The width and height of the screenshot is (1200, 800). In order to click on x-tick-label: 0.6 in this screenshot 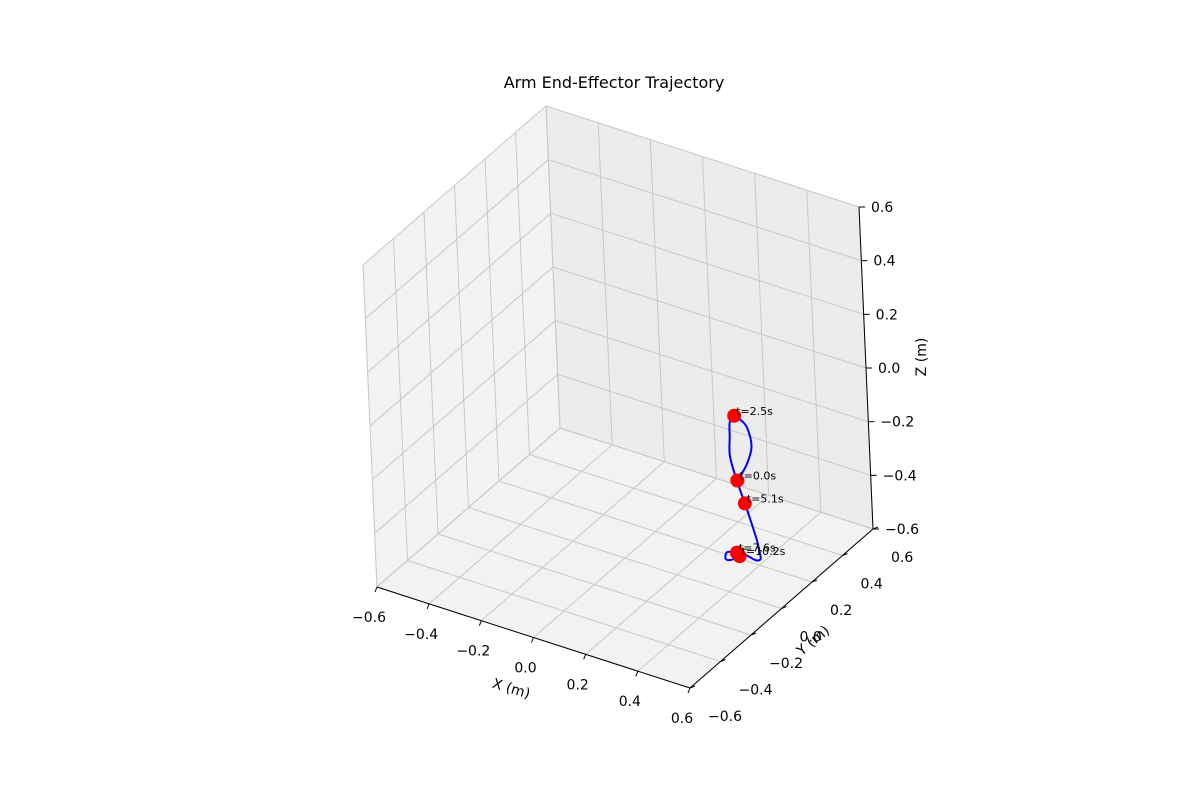, I will do `click(682, 719)`.